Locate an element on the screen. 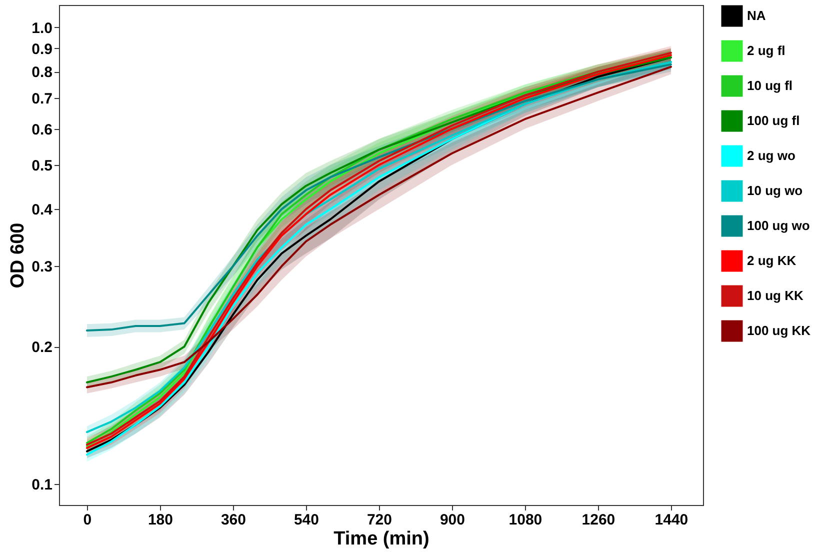  legend-label: 2 ug wo is located at coordinates (771, 155).